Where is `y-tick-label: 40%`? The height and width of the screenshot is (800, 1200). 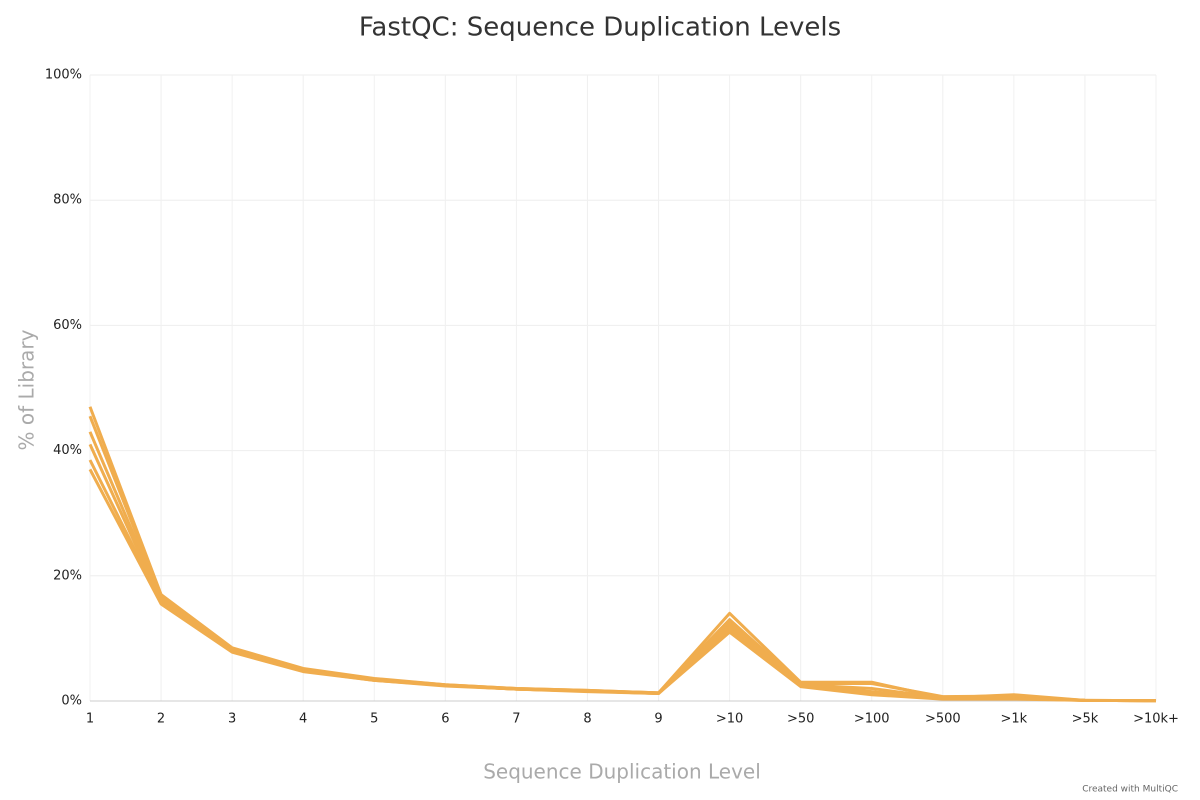
y-tick-label: 40% is located at coordinates (67, 450).